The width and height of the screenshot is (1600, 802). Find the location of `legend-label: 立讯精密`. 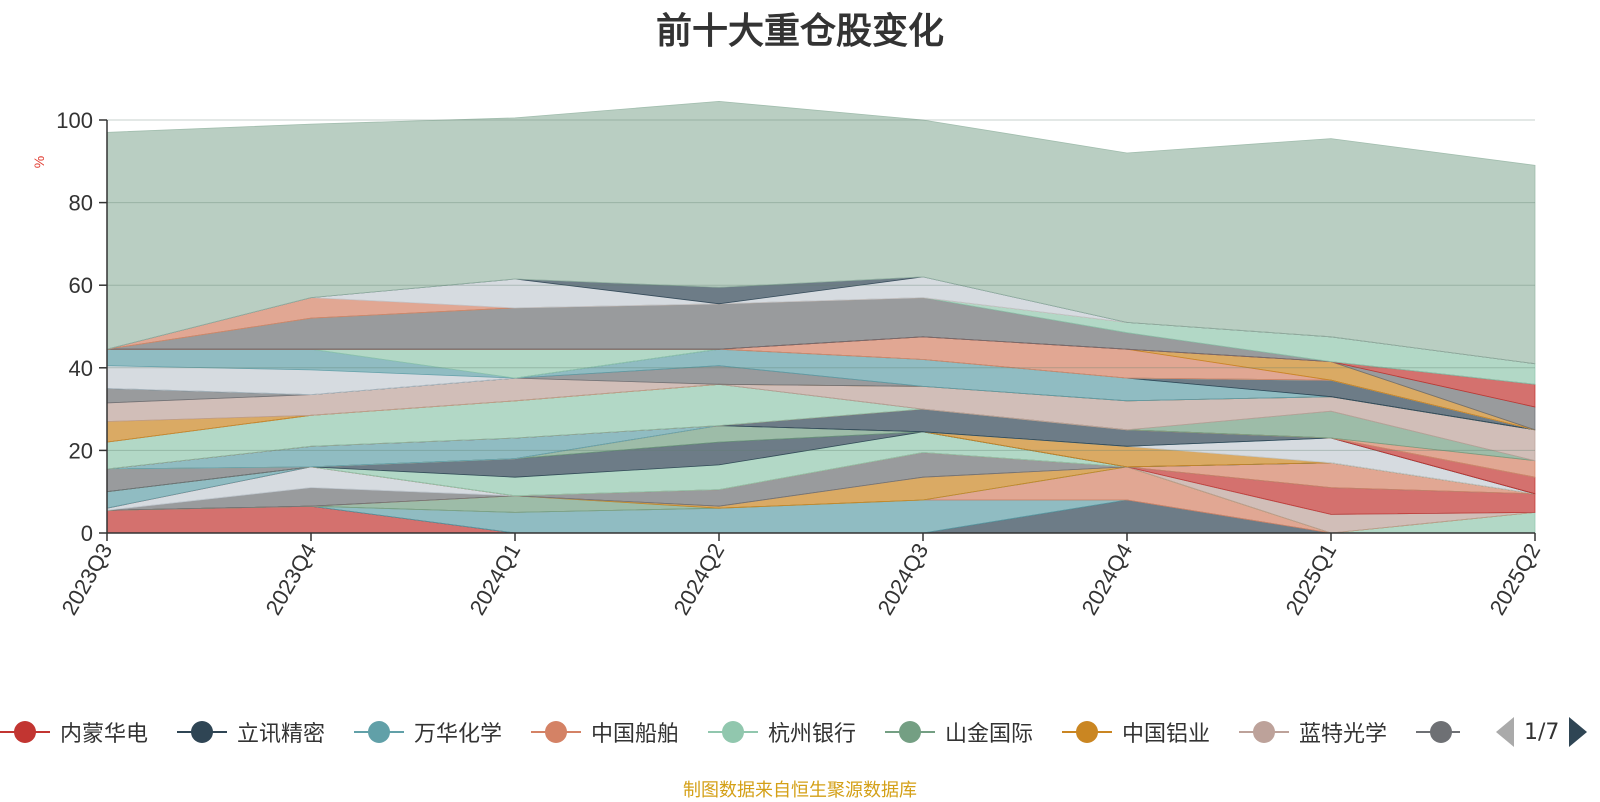

legend-label: 立讯精密 is located at coordinates (281, 734).